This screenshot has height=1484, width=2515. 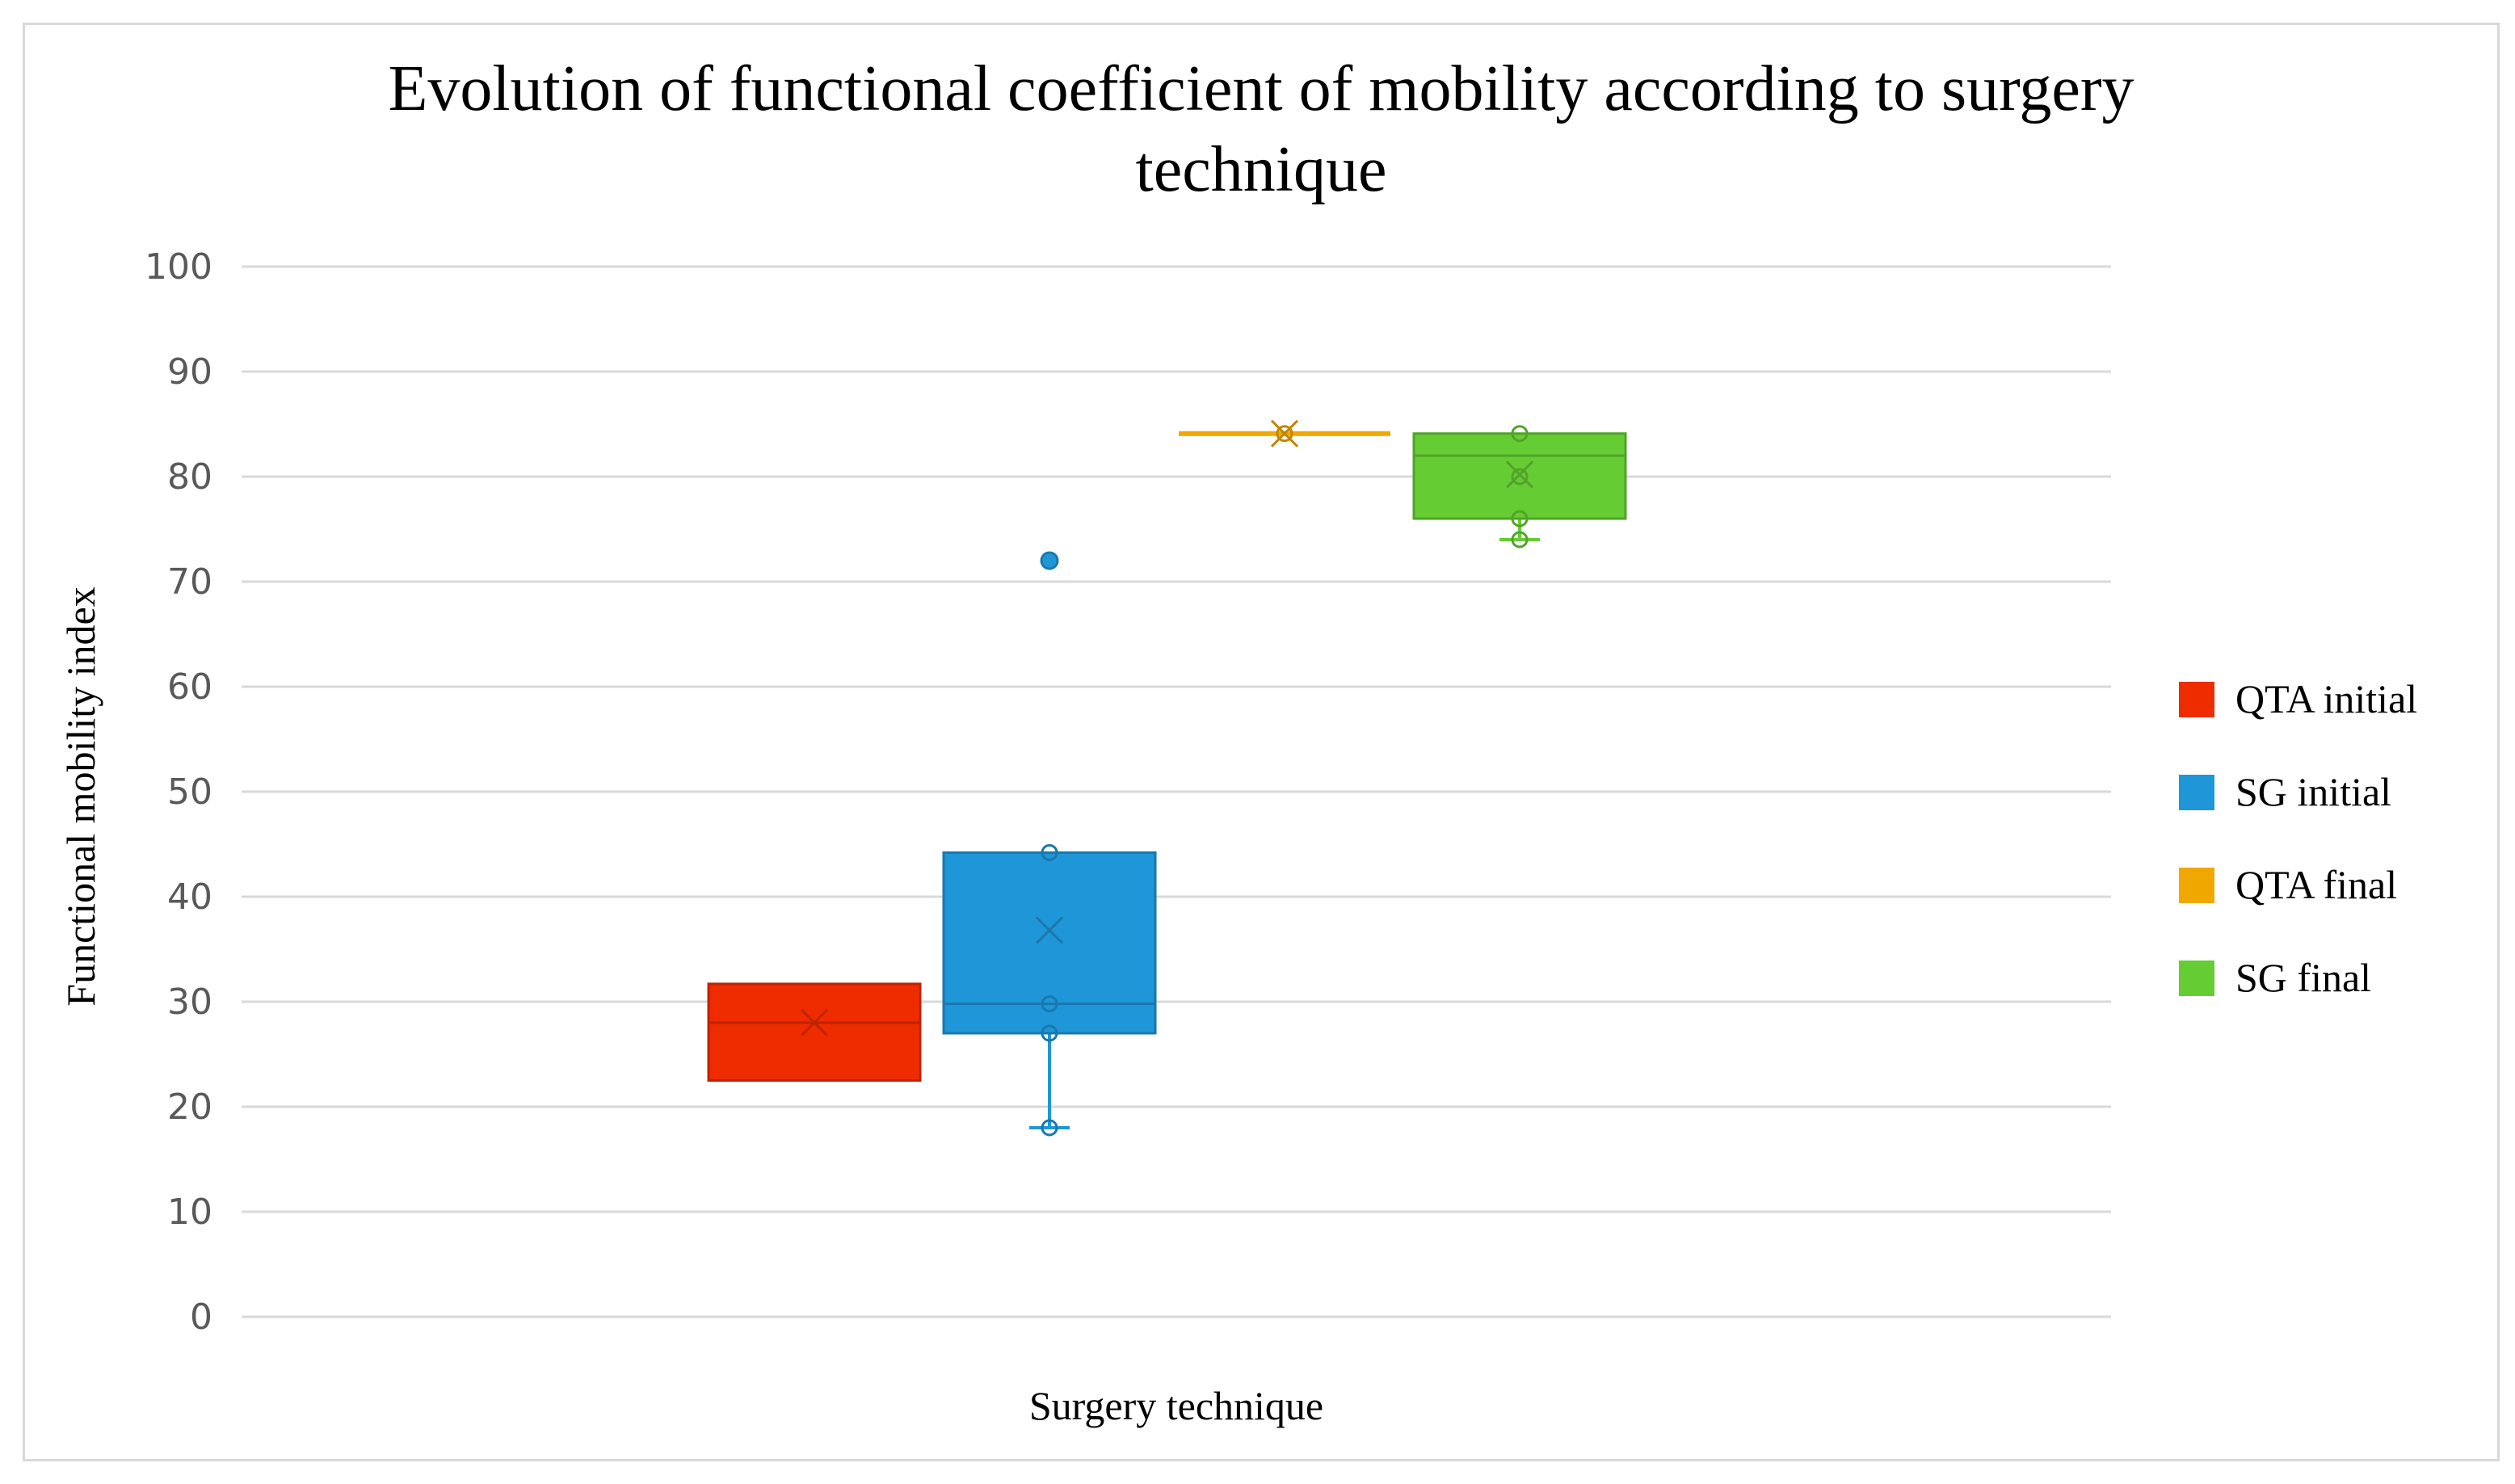 I want to click on y-tick-label: 80, so click(x=190, y=477).